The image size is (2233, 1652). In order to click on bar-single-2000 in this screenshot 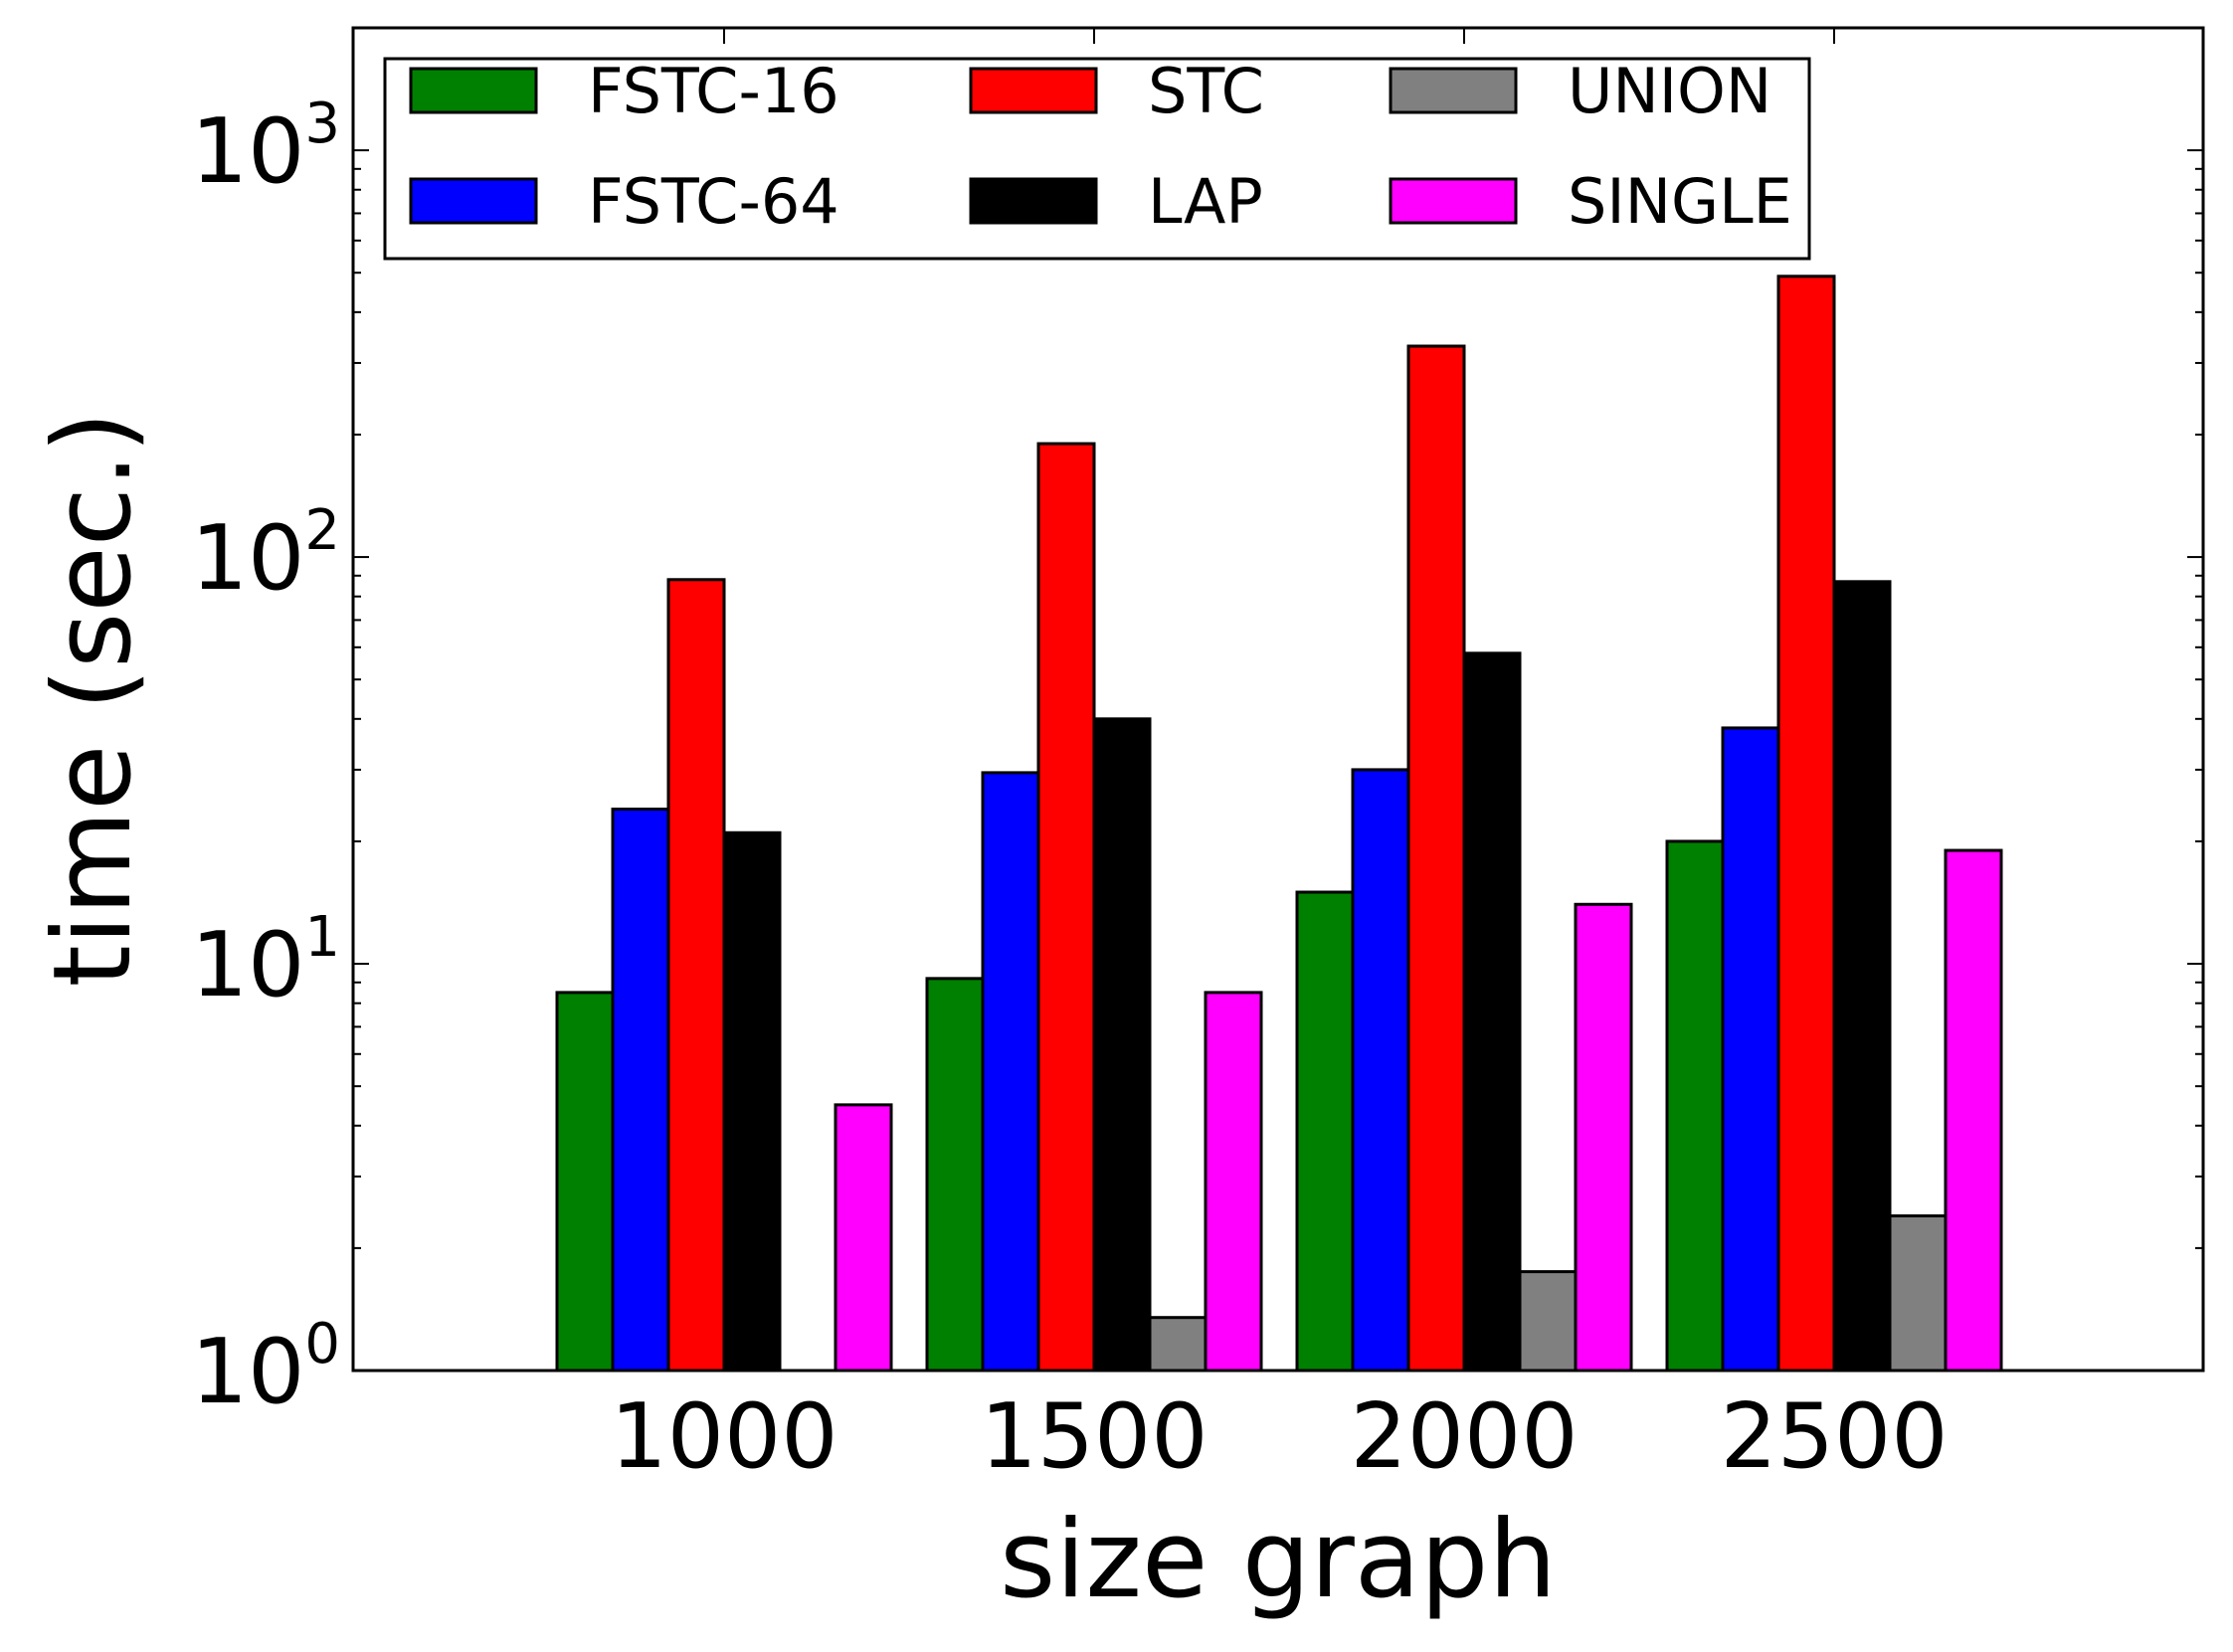, I will do `click(1603, 1137)`.